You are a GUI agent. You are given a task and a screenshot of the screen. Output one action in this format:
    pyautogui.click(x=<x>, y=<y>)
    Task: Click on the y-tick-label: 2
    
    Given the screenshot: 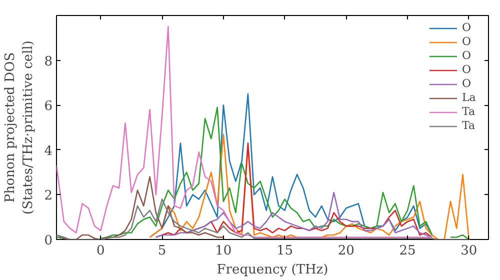 What is the action you would take?
    pyautogui.click(x=48, y=196)
    